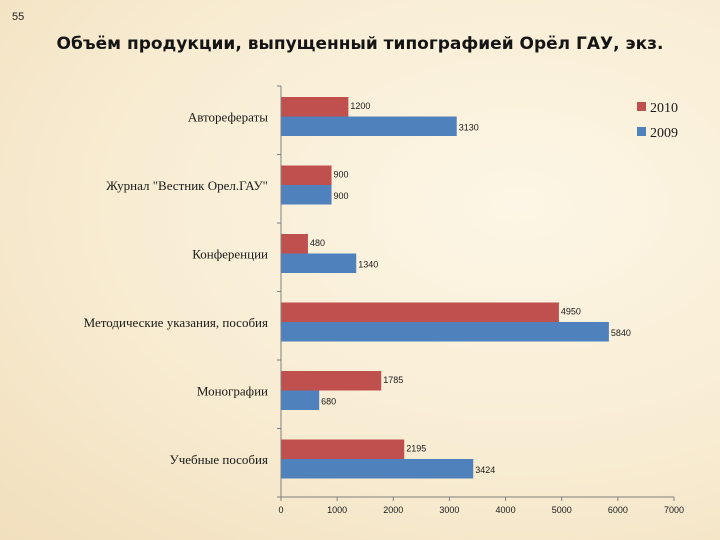  What do you see at coordinates (674, 510) in the screenshot?
I see `x-tick-label: 7000` at bounding box center [674, 510].